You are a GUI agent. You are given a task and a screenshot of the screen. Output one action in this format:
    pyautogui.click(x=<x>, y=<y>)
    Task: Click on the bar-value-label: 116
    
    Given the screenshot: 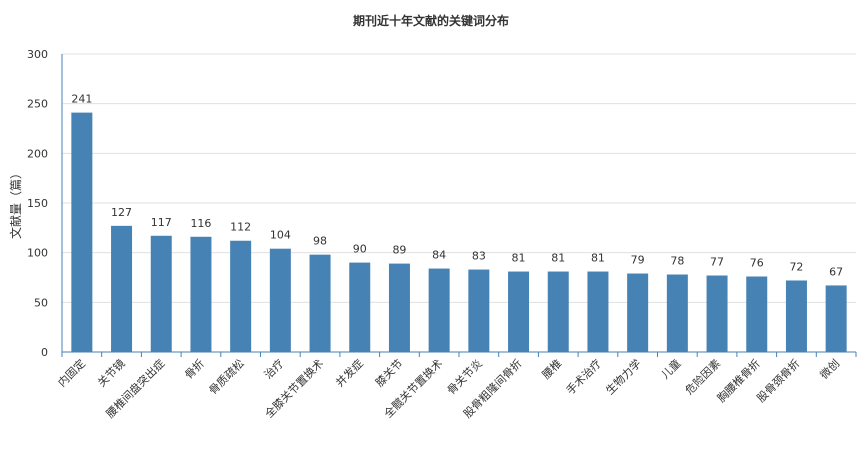 What is the action you would take?
    pyautogui.click(x=200, y=223)
    